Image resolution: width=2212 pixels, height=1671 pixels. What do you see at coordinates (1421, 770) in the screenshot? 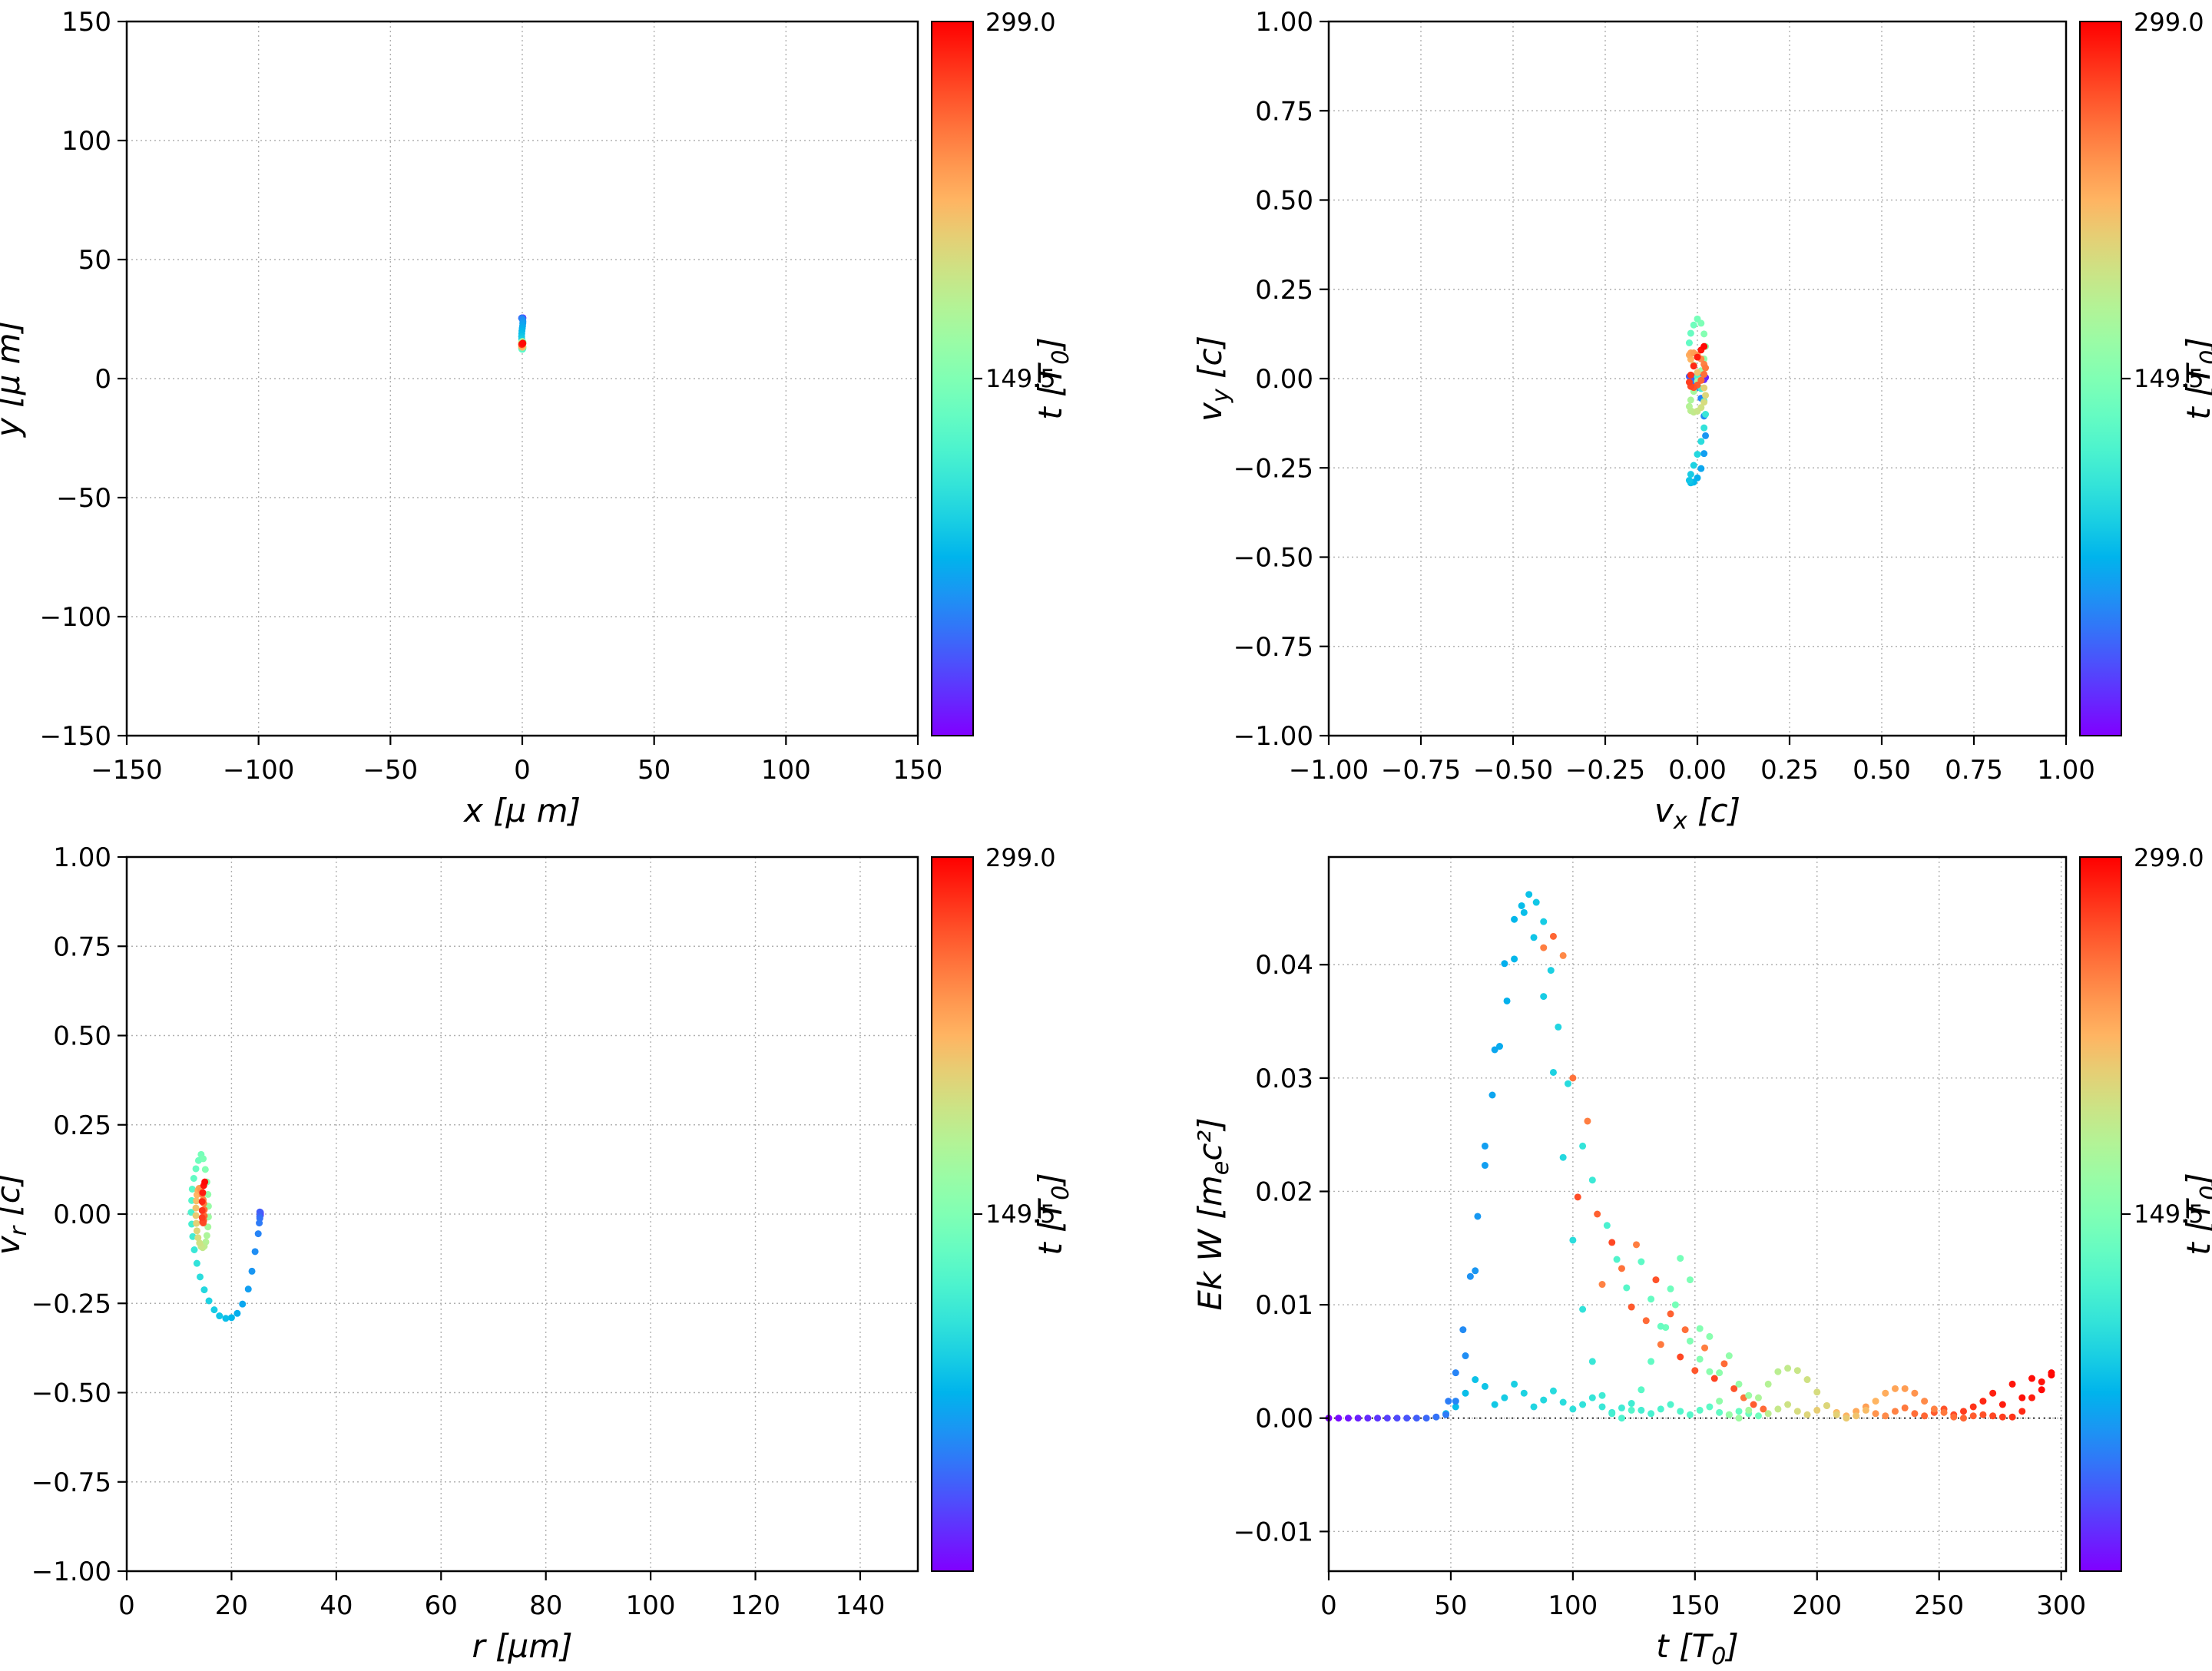
I see `x-tick-label: −0.75` at bounding box center [1421, 770].